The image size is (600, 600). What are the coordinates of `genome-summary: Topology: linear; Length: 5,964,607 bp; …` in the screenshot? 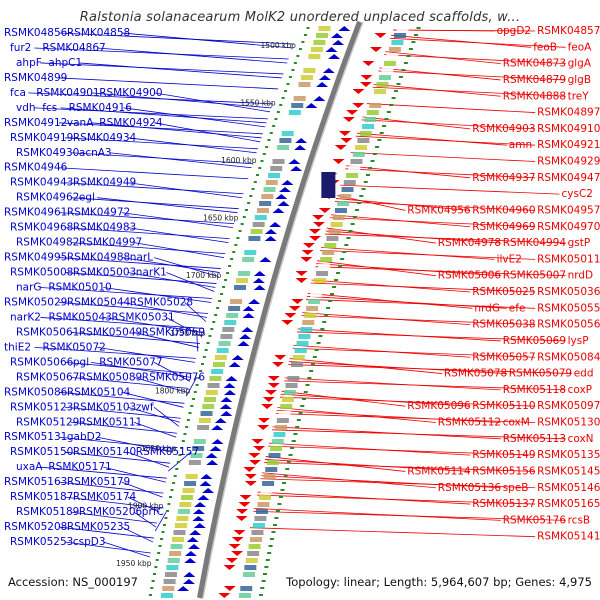 It's located at (439, 582).